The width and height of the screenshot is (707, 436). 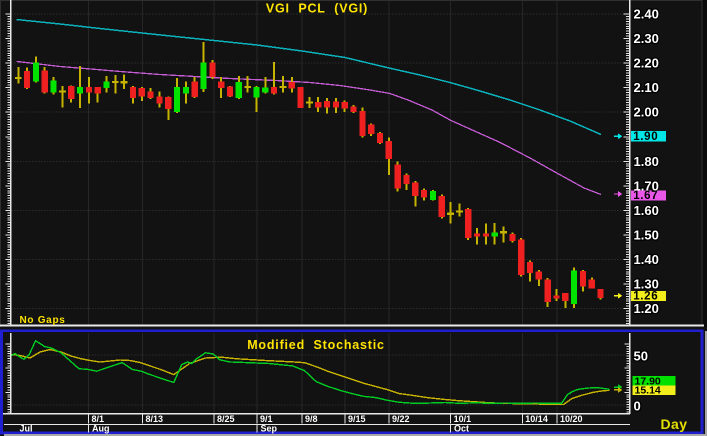 What do you see at coordinates (536, 419) in the screenshot?
I see `svg-text: 10/14` at bounding box center [536, 419].